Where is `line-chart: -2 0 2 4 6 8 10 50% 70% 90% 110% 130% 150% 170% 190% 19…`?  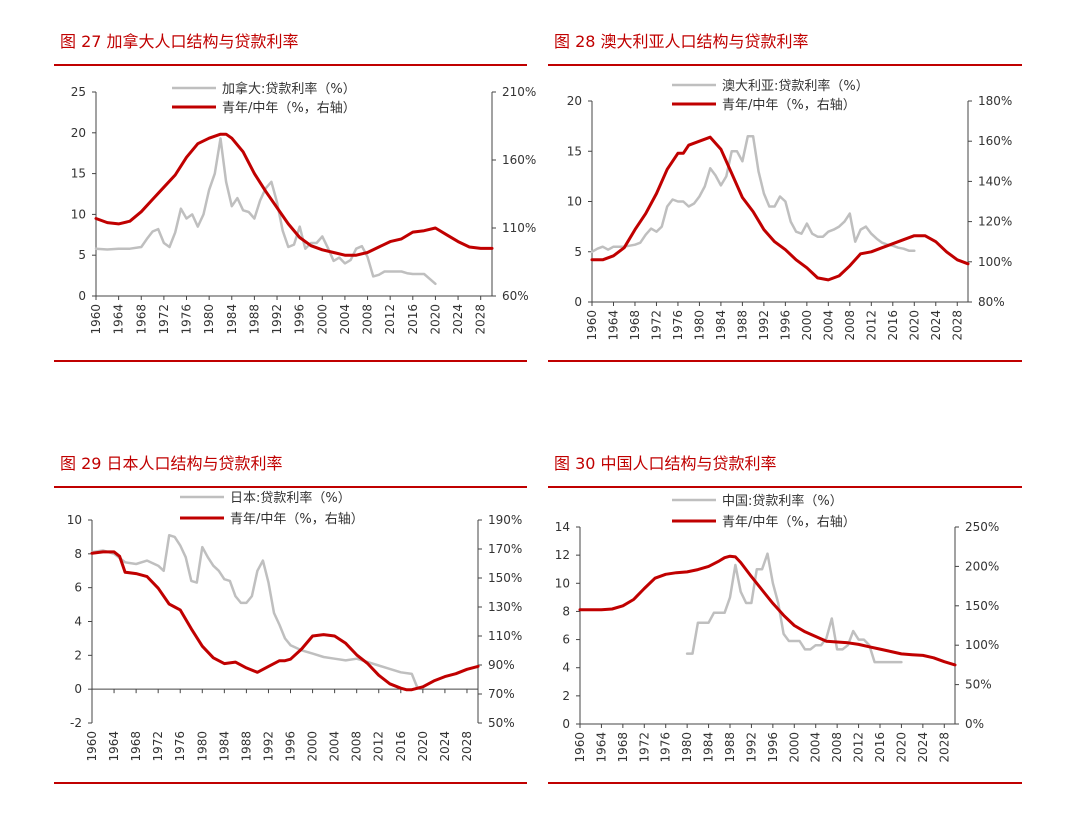
line-chart: -2 0 2 4 6 8 10 50% 70% 90% 110% 130% 150% 170% 190% 19… is located at coordinates (295, 626).